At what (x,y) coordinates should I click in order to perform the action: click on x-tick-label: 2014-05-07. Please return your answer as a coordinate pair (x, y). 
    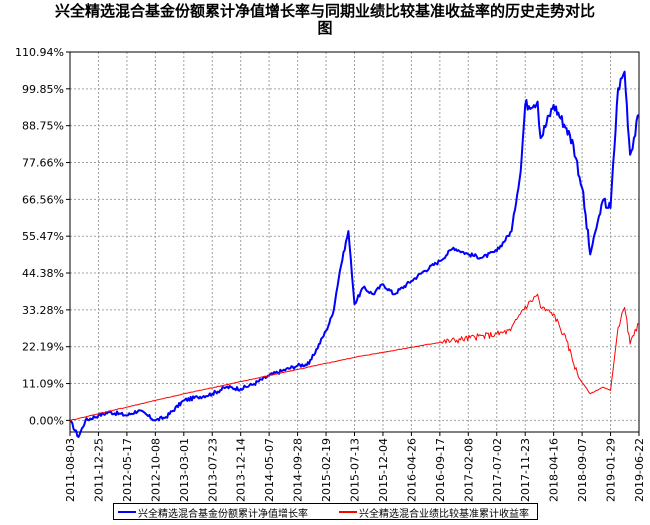
    Looking at the image, I should click on (269, 470).